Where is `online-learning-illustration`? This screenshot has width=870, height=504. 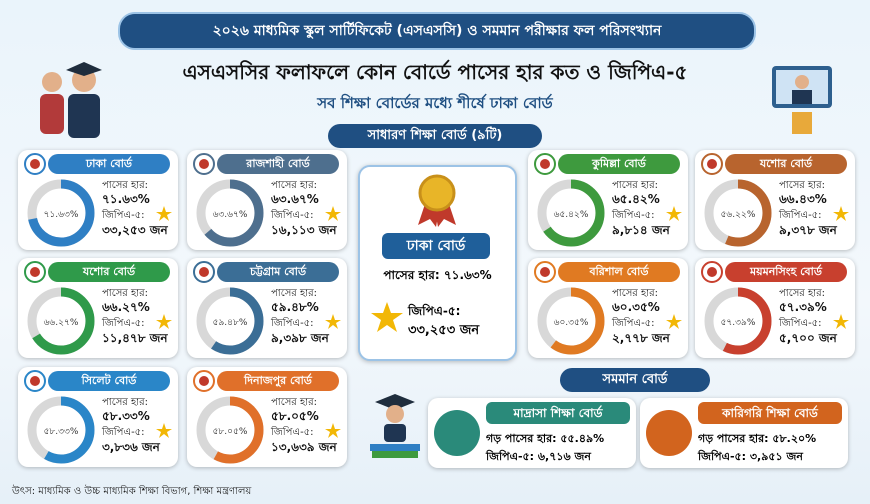
online-learning-illustration is located at coordinates (802, 100).